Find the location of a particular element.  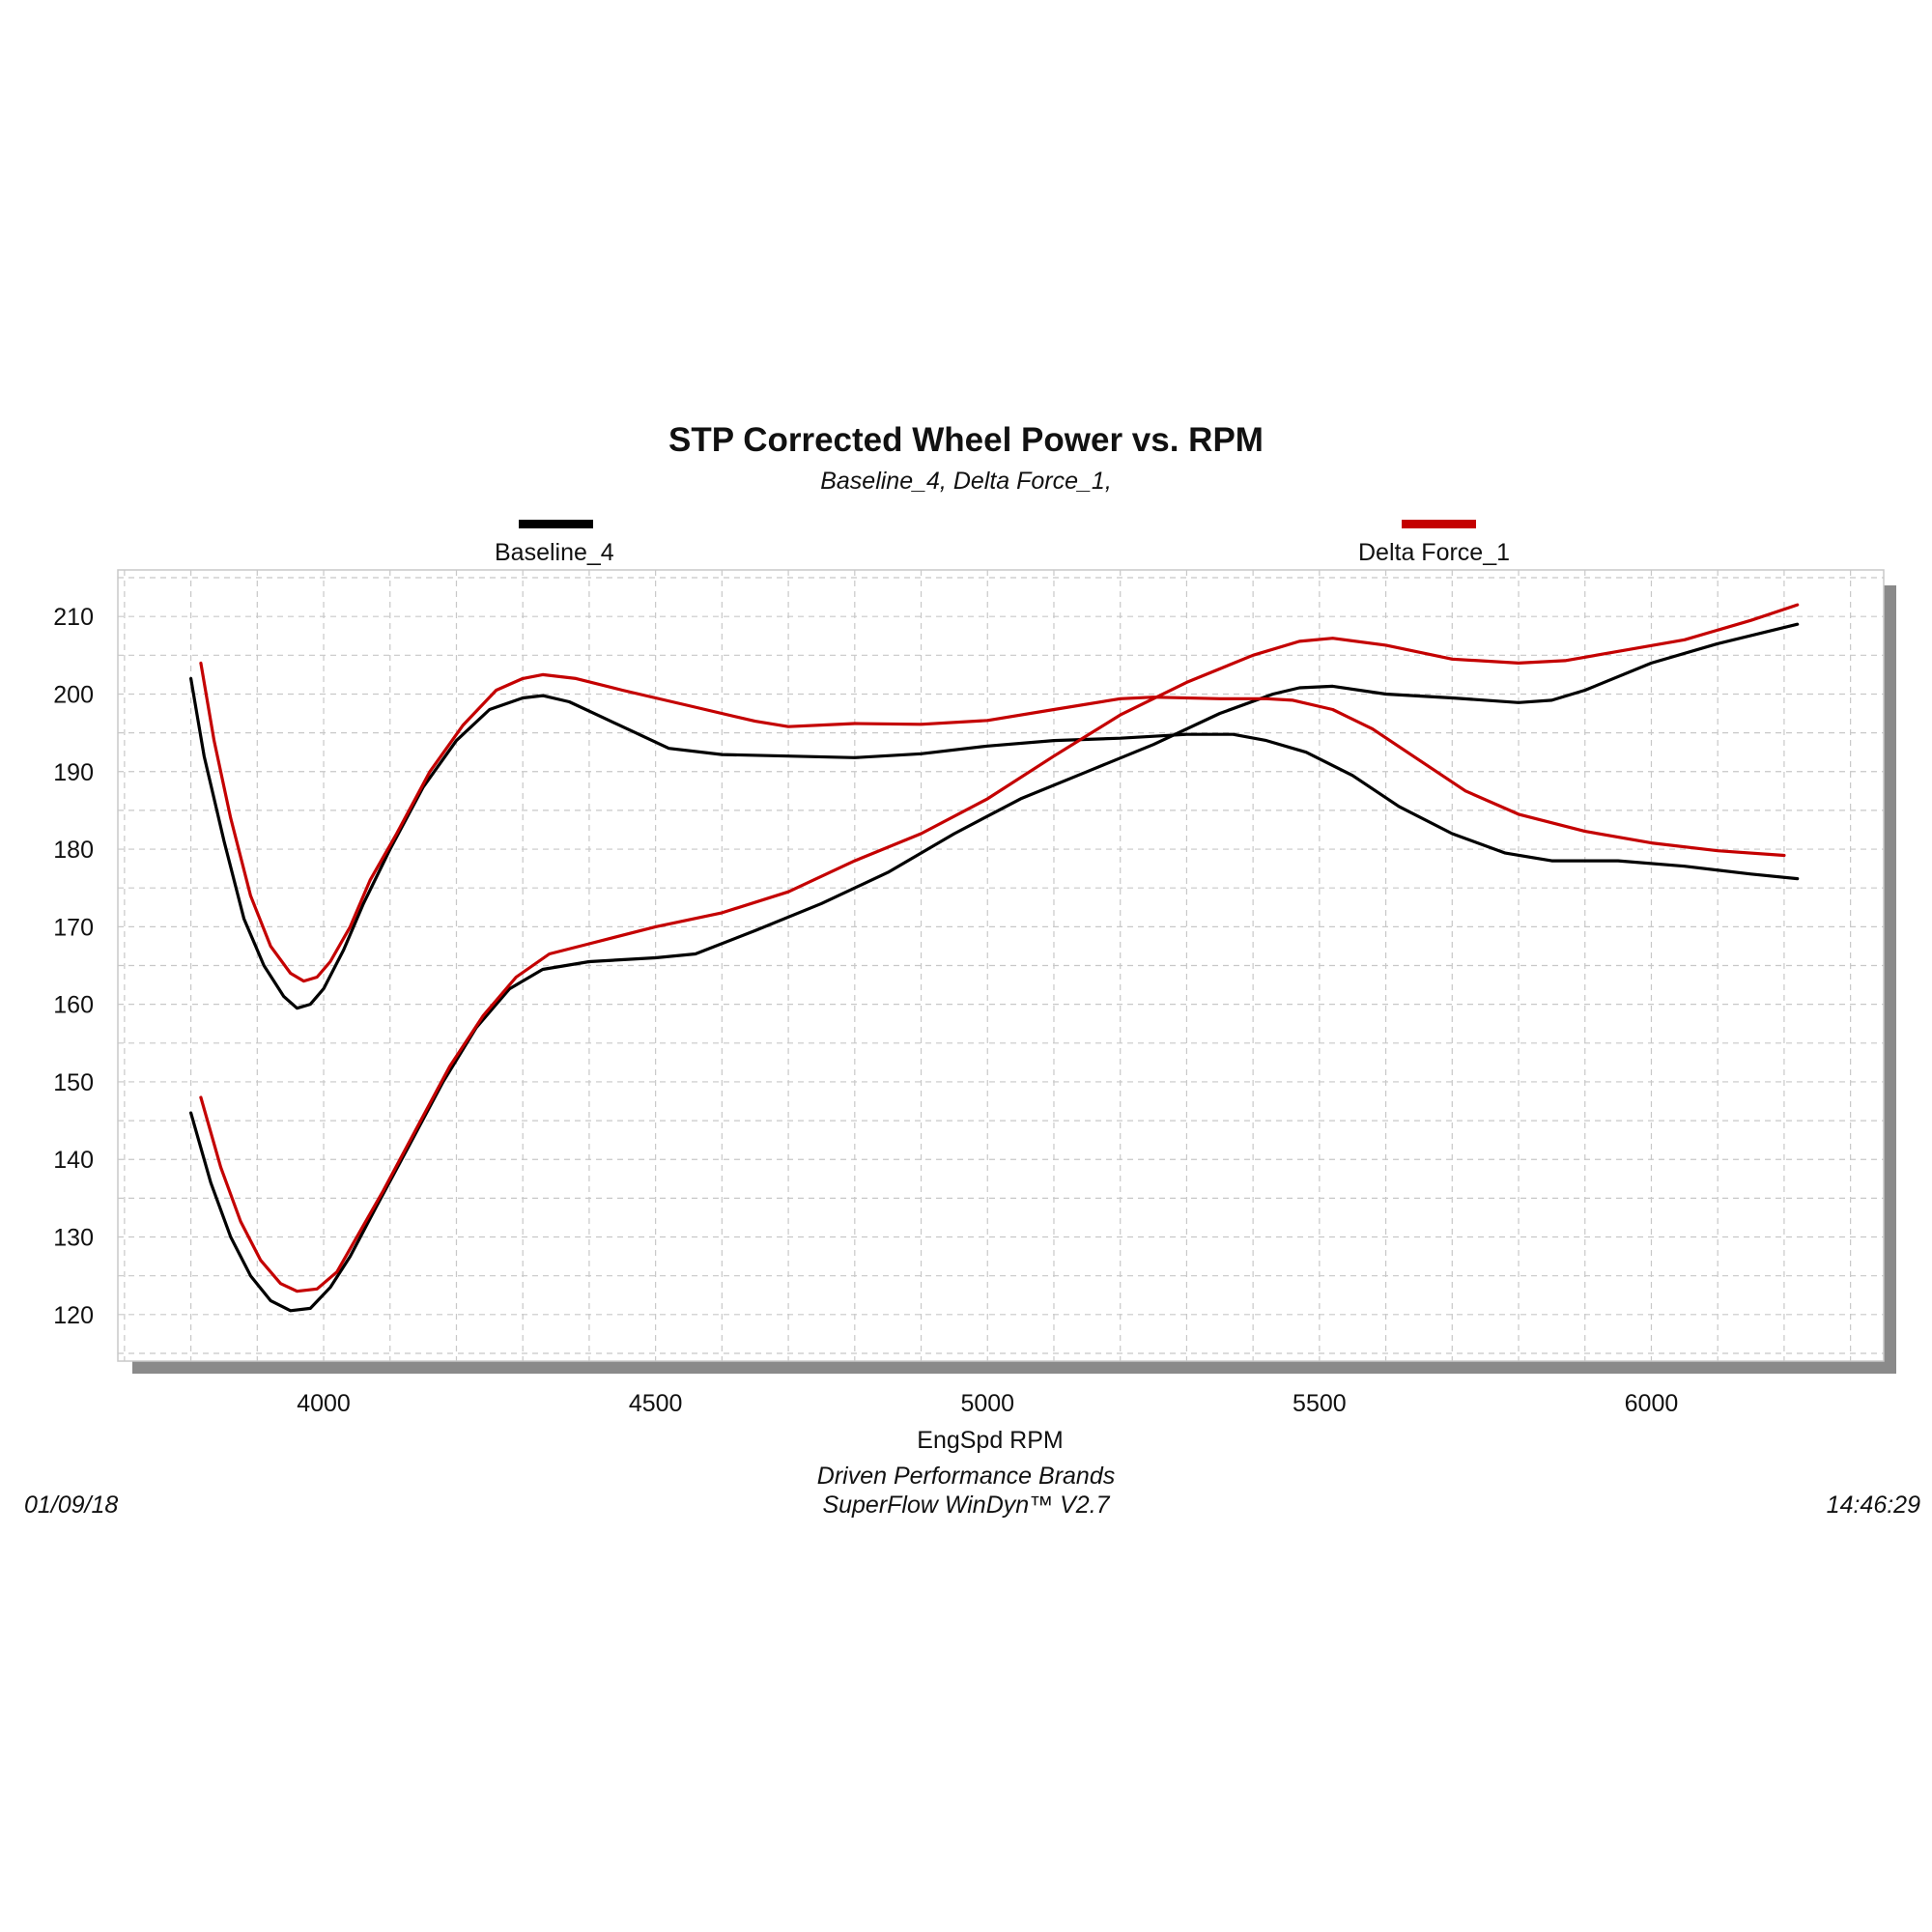

y-tick-label: 170 is located at coordinates (73, 927).